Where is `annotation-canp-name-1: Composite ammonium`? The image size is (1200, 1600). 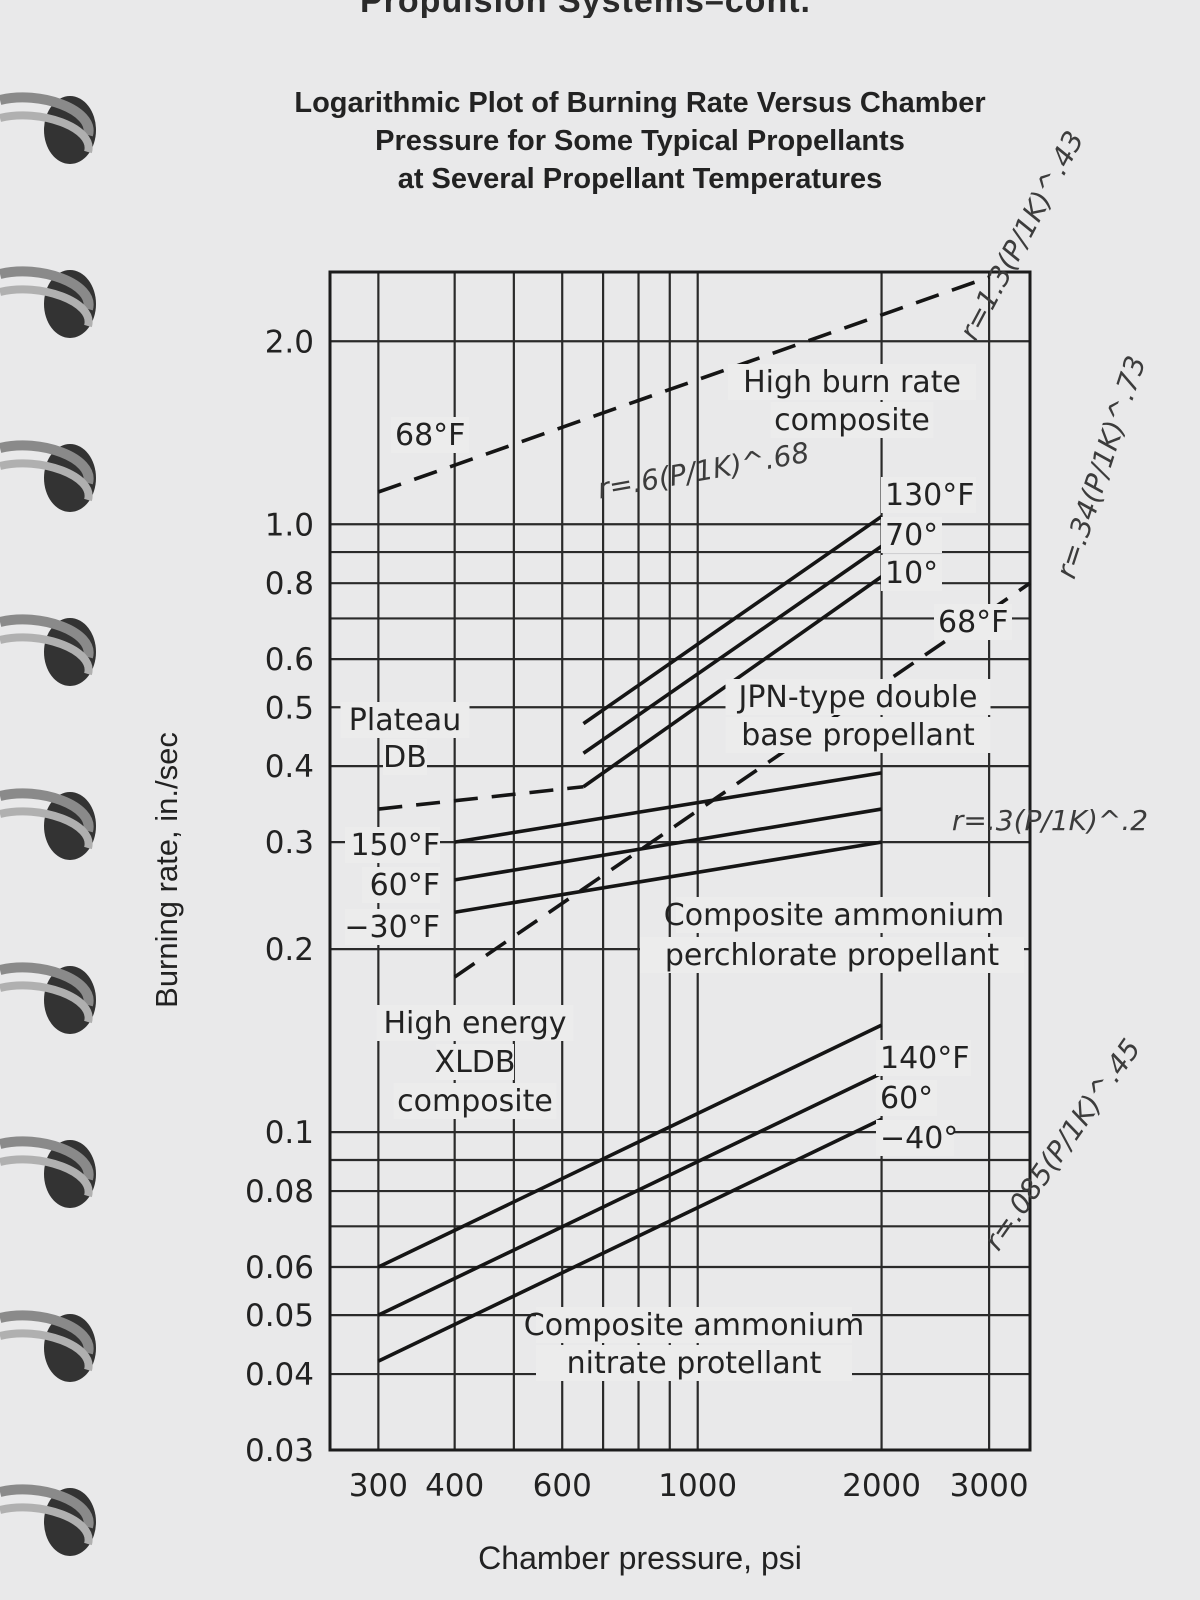
annotation-canp-name-1: Composite ammonium is located at coordinates (694, 1325).